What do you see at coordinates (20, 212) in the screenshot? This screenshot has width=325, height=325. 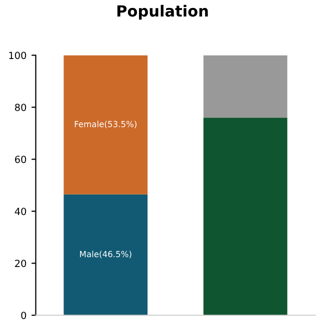 I see `y-tick-label: 40` at bounding box center [20, 212].